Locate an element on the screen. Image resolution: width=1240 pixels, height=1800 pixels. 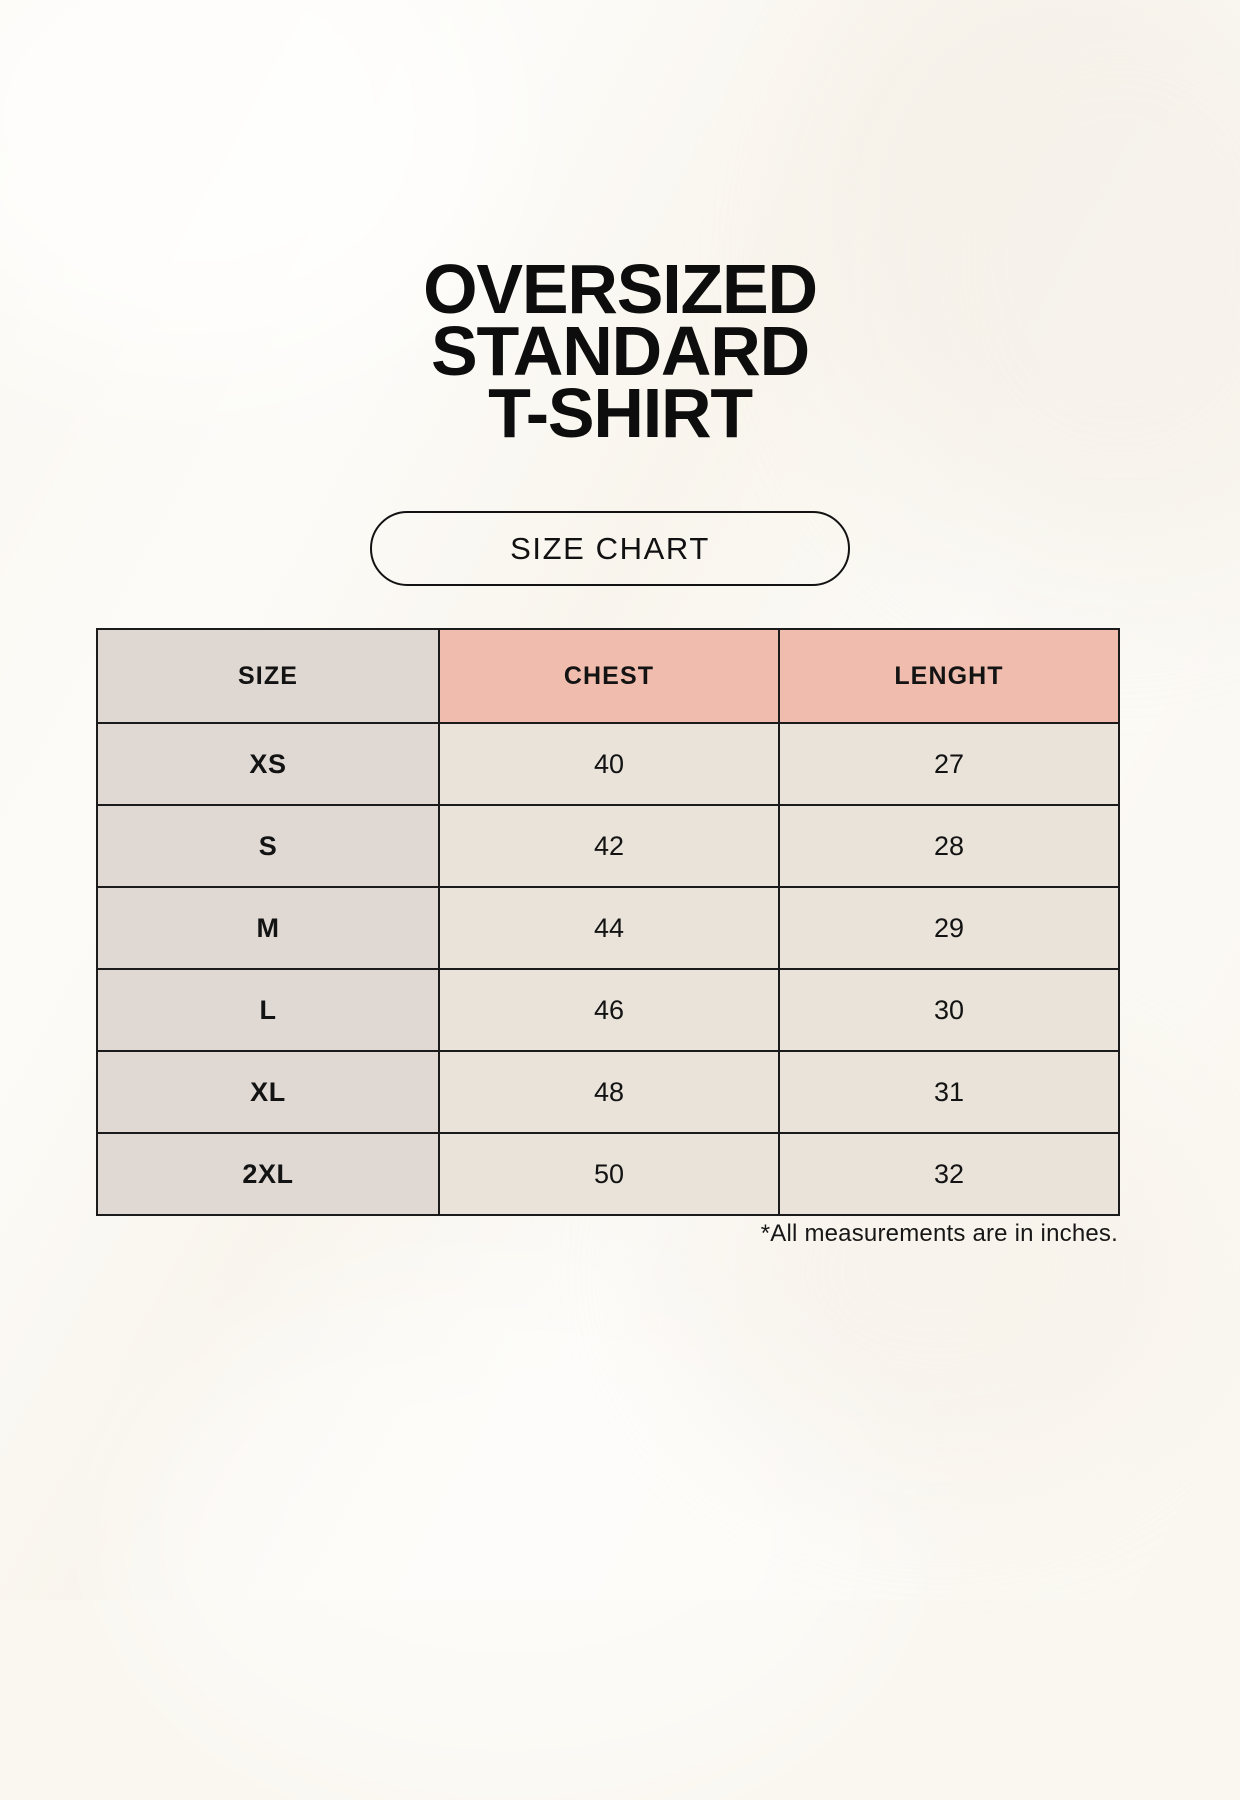
cell-chest: 40 is located at coordinates (609, 764).